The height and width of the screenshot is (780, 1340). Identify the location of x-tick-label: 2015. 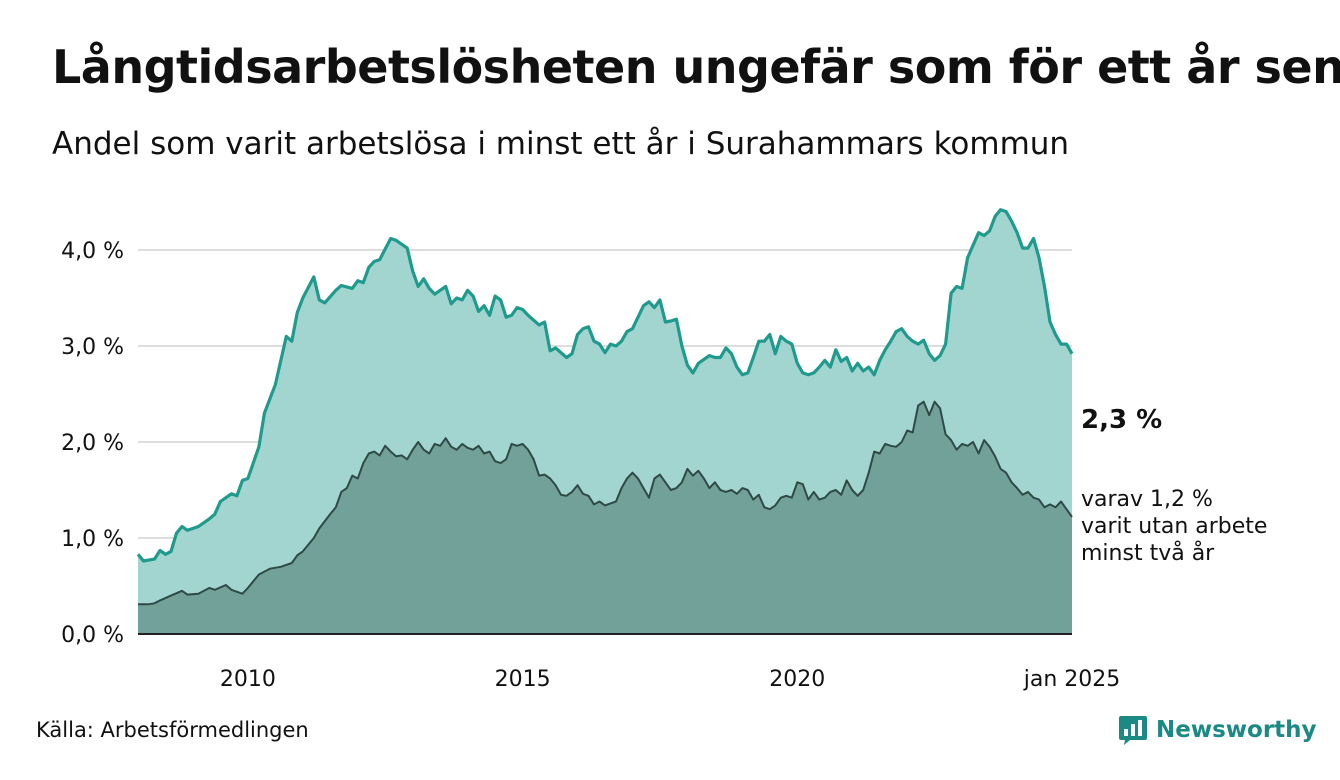
(523, 679).